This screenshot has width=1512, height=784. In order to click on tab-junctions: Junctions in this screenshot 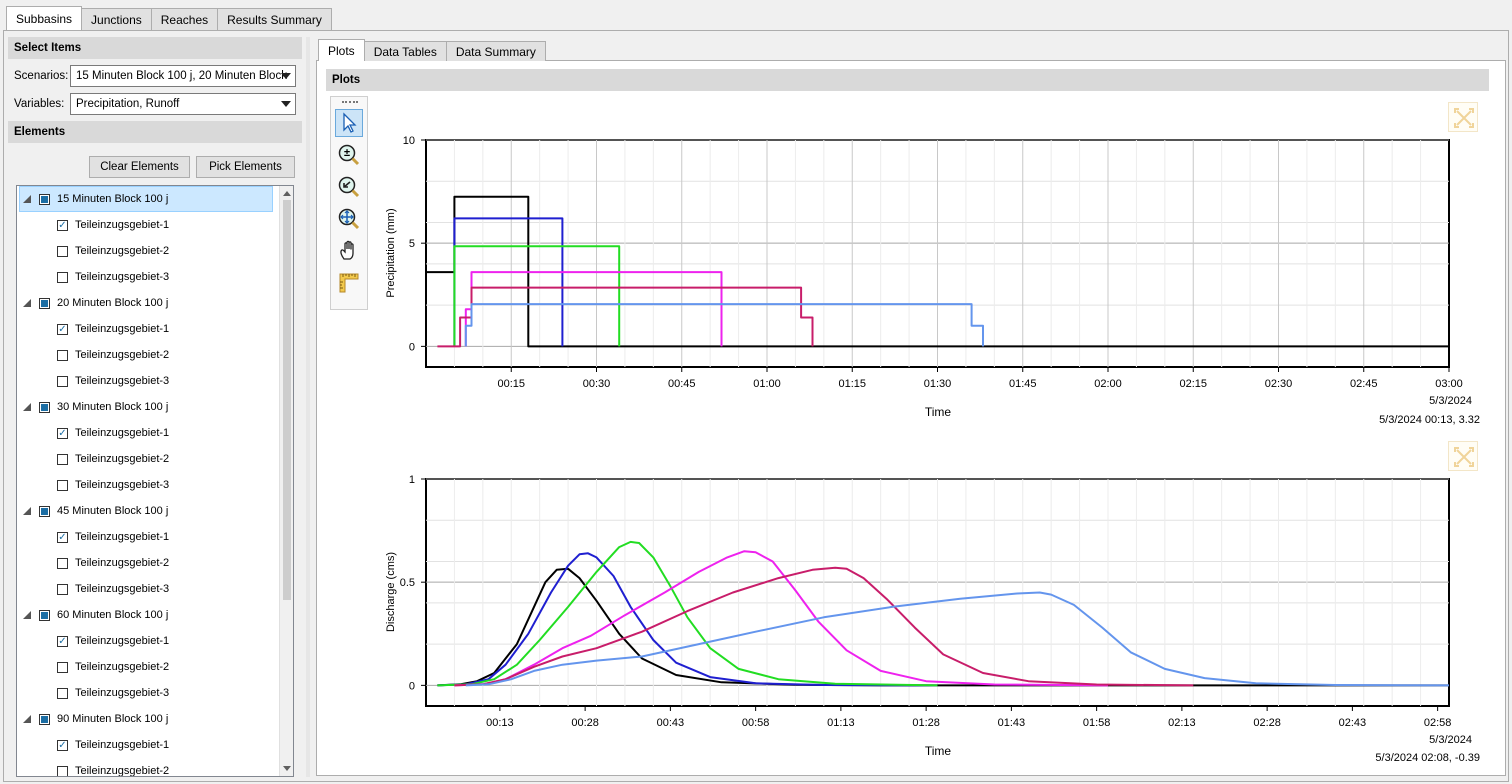, I will do `click(116, 19)`.